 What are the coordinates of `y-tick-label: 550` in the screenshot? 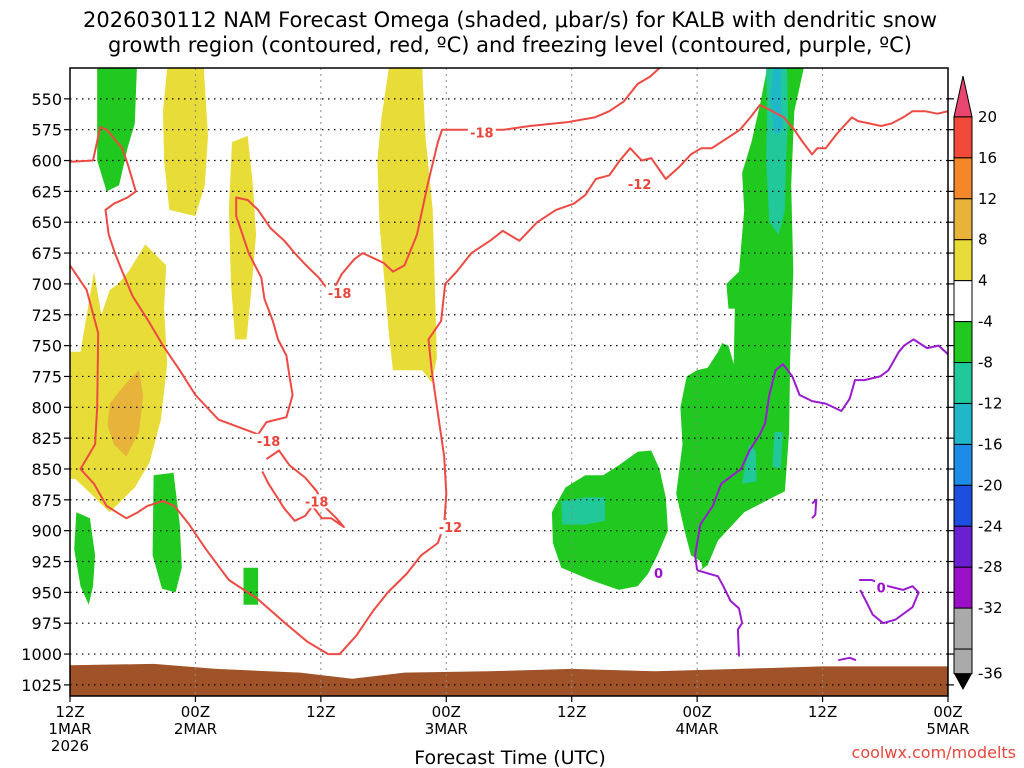 It's located at (46, 99).